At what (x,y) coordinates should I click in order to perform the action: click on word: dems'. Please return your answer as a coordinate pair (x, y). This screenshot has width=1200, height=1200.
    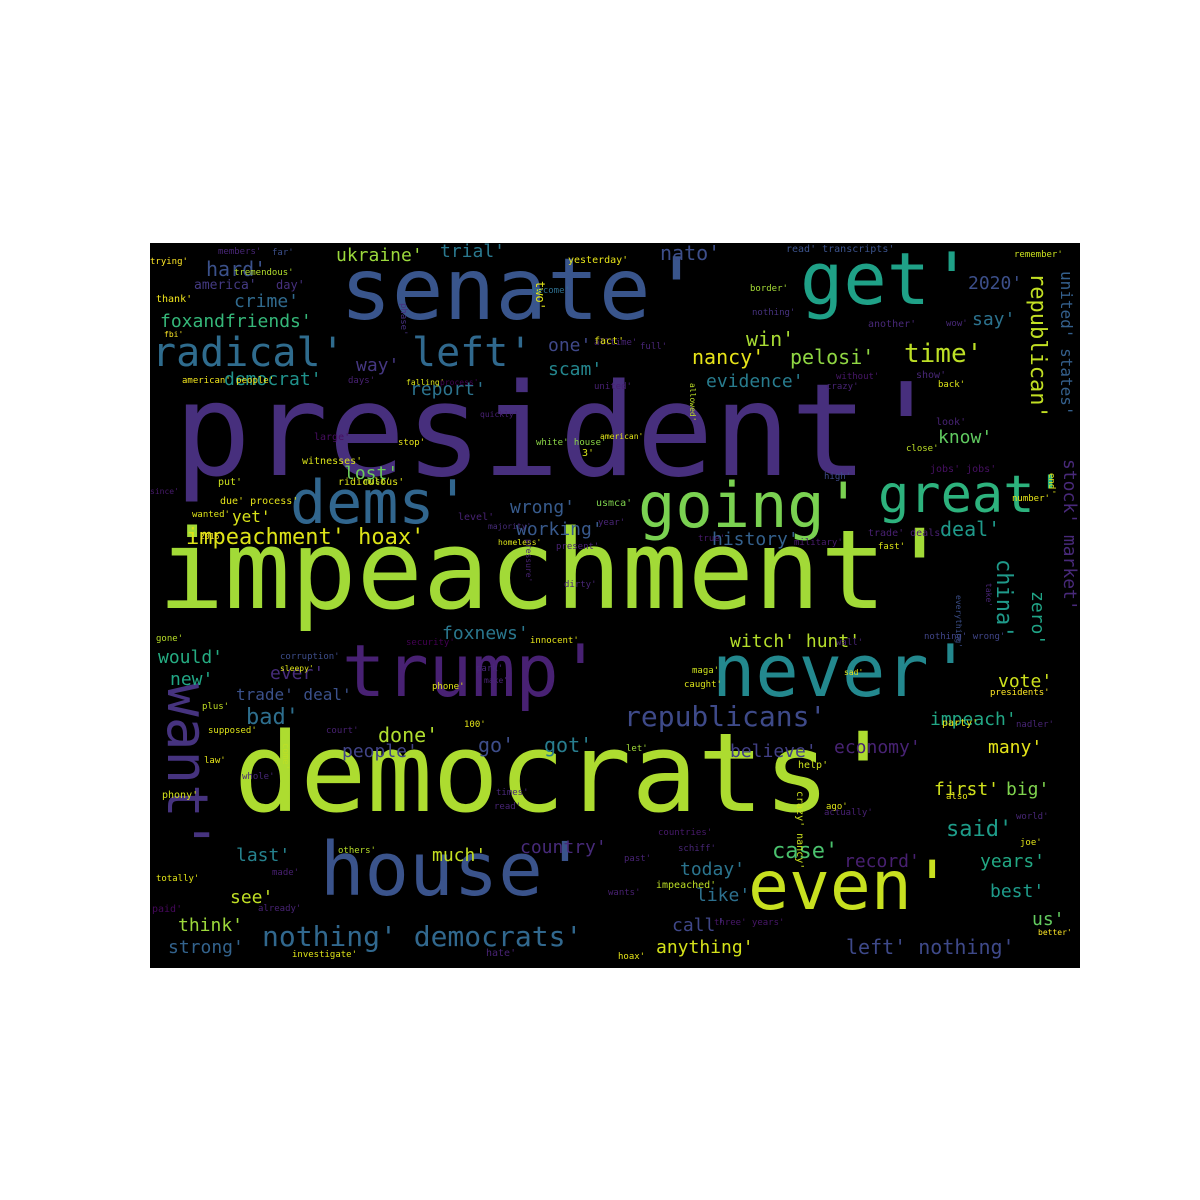
    Looking at the image, I should click on (380, 503).